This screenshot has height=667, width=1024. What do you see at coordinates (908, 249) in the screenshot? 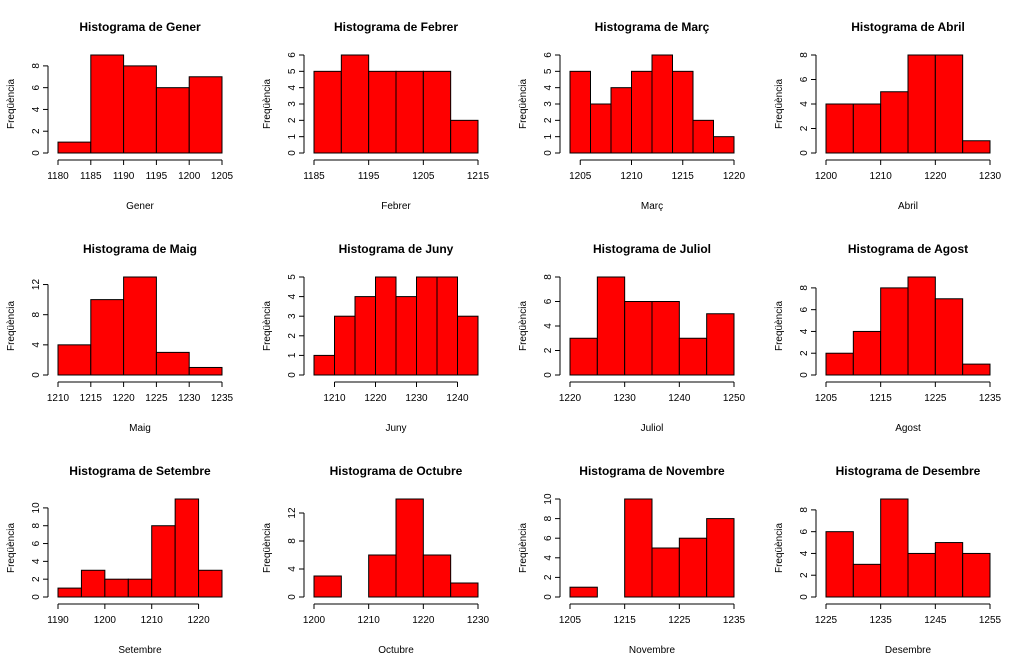
I see `panel-title: Histograma de Agost` at bounding box center [908, 249].